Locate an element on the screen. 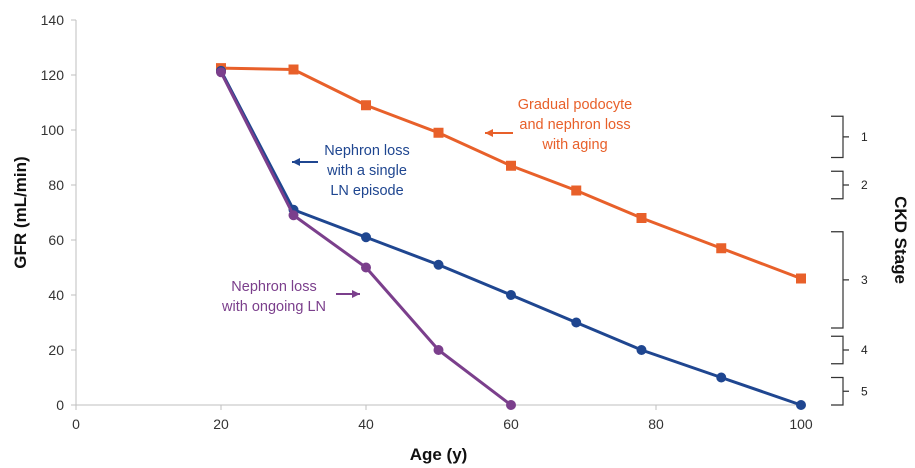 The width and height of the screenshot is (915, 468). y-tick-label: 20 is located at coordinates (56, 350).